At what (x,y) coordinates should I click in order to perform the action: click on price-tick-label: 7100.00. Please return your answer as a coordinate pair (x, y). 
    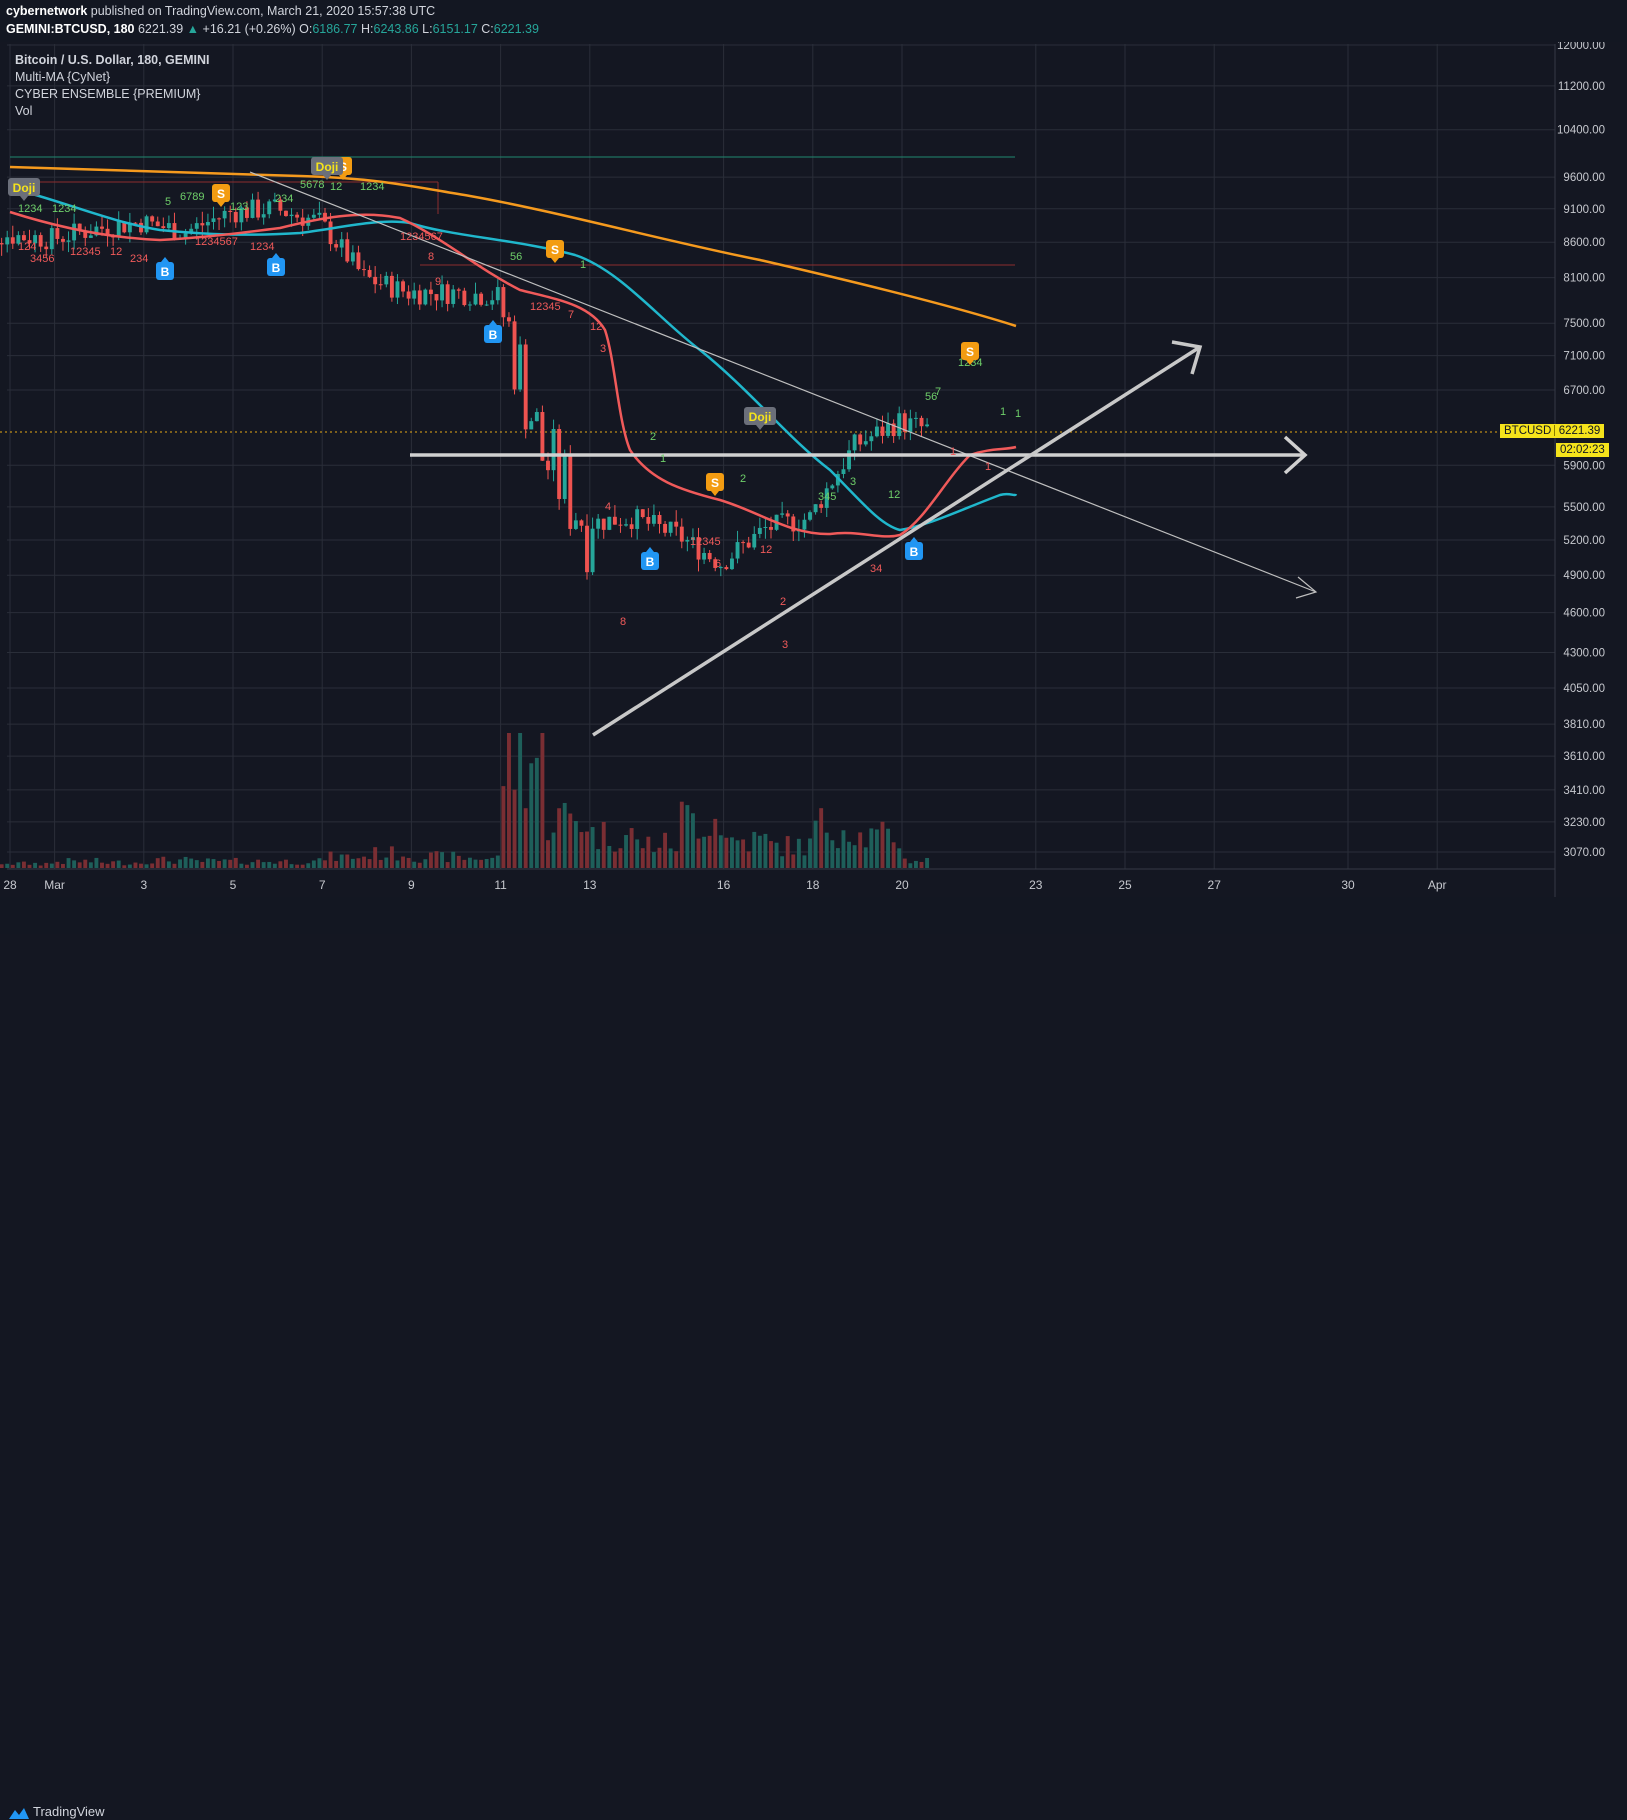
    Looking at the image, I should click on (1584, 357).